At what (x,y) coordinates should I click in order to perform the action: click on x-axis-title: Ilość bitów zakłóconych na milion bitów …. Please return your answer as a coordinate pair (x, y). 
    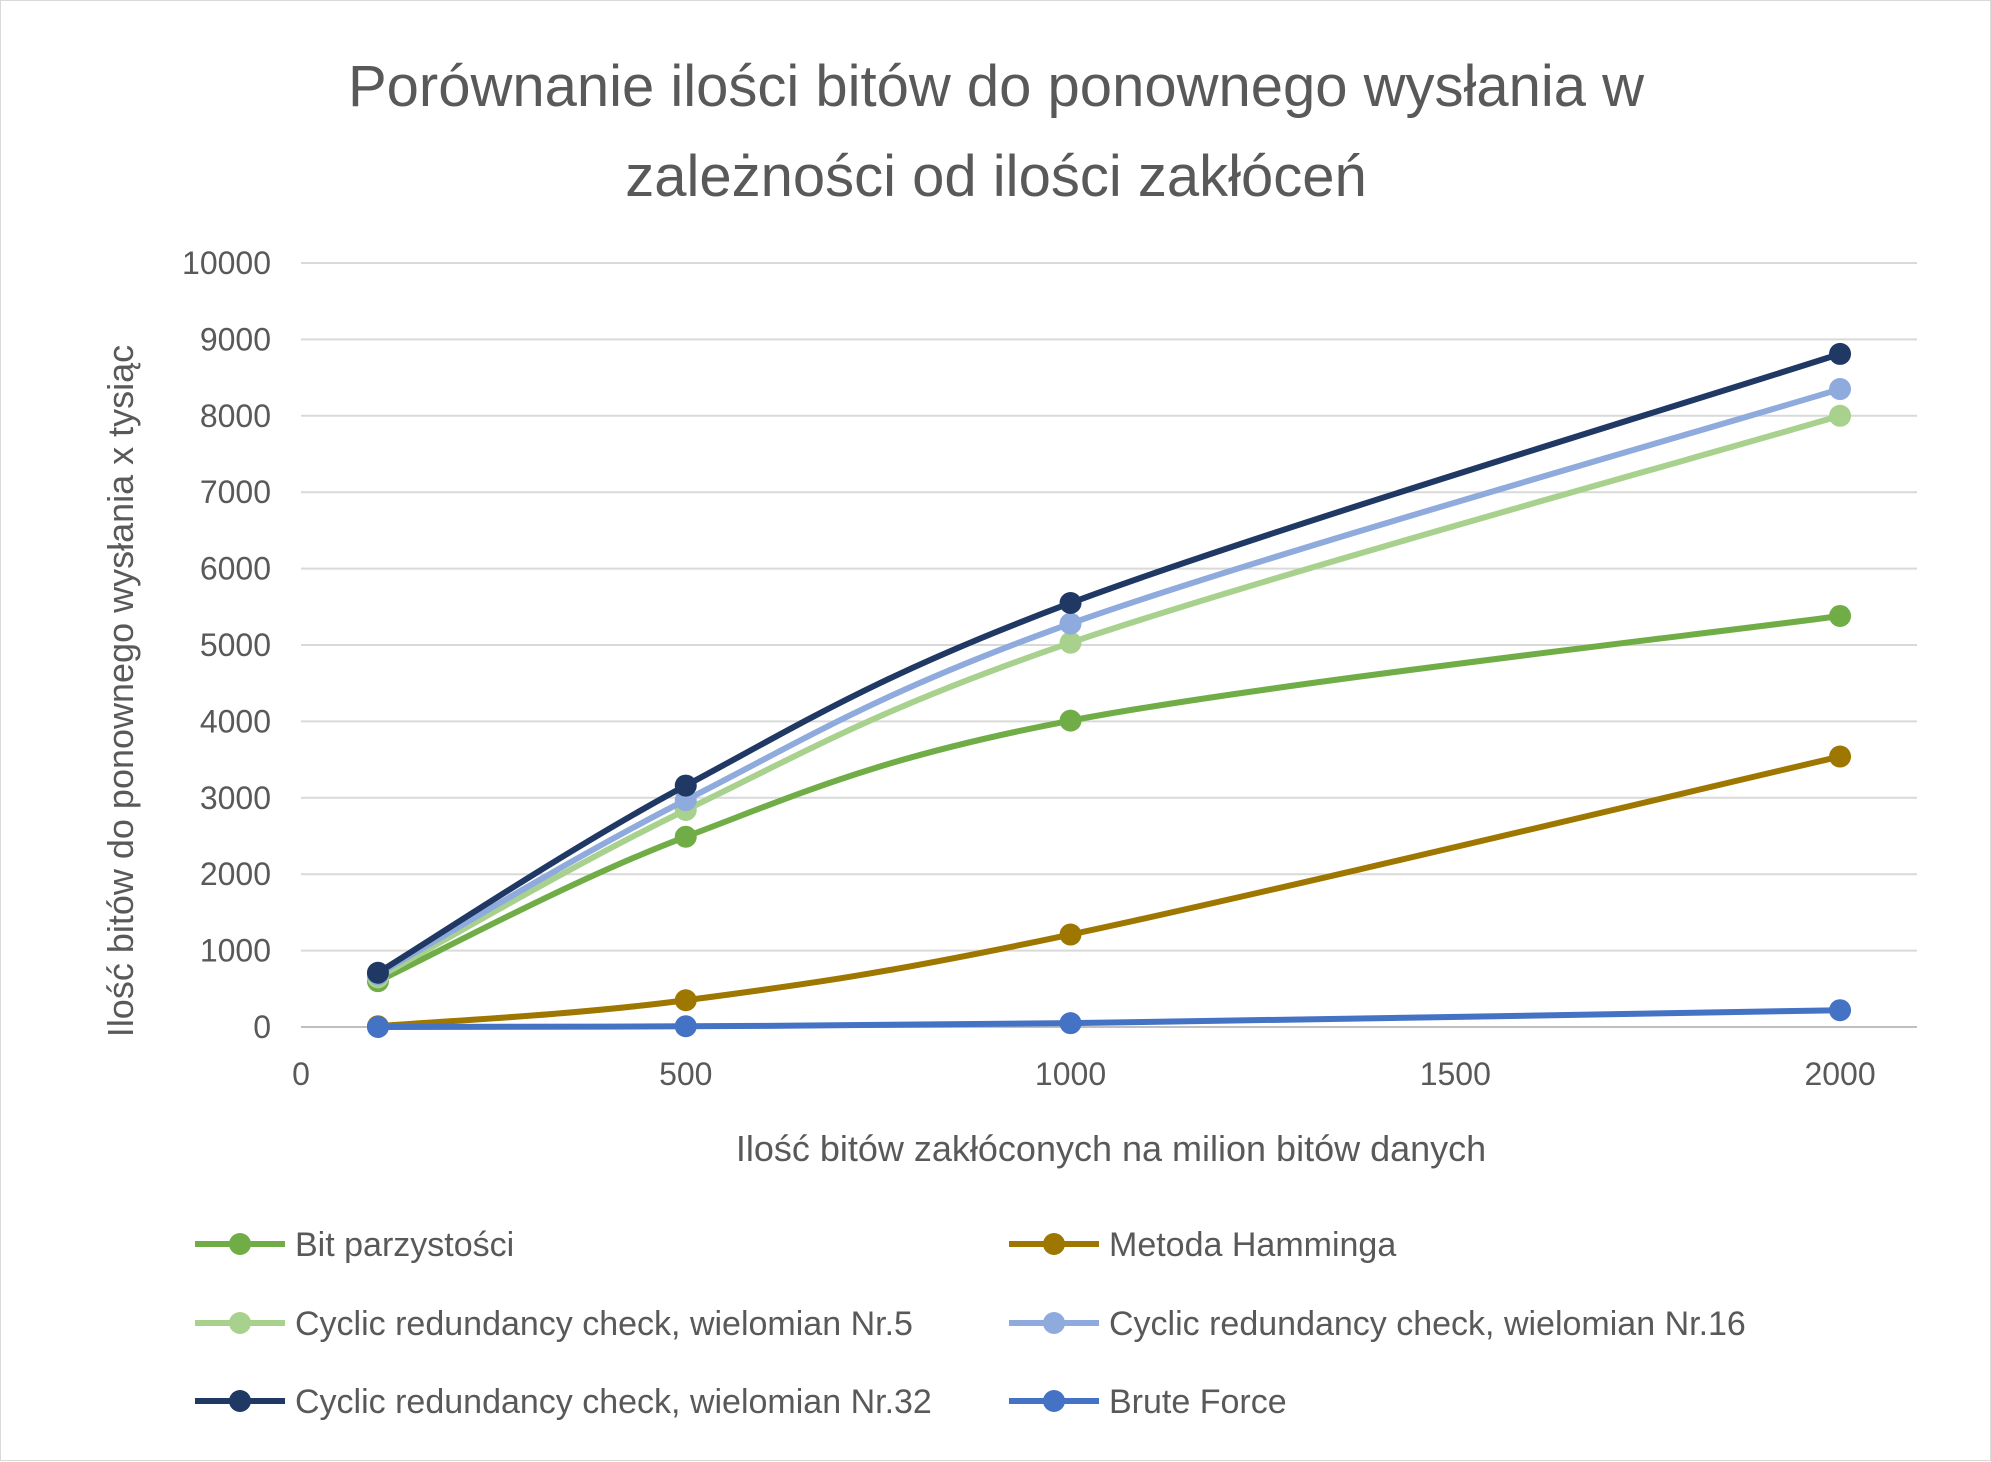
    Looking at the image, I should click on (1111, 1148).